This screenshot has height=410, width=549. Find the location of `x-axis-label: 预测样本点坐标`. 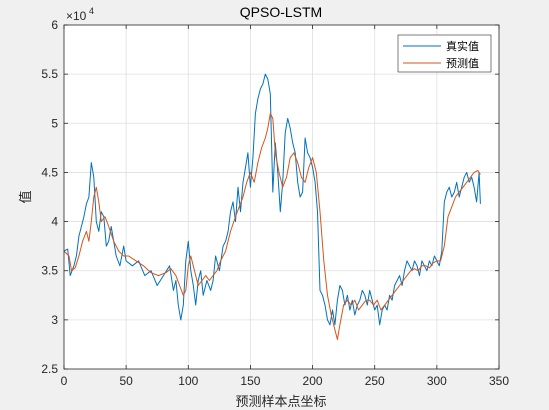

x-axis-label: 预测样本点坐标 is located at coordinates (280, 402).